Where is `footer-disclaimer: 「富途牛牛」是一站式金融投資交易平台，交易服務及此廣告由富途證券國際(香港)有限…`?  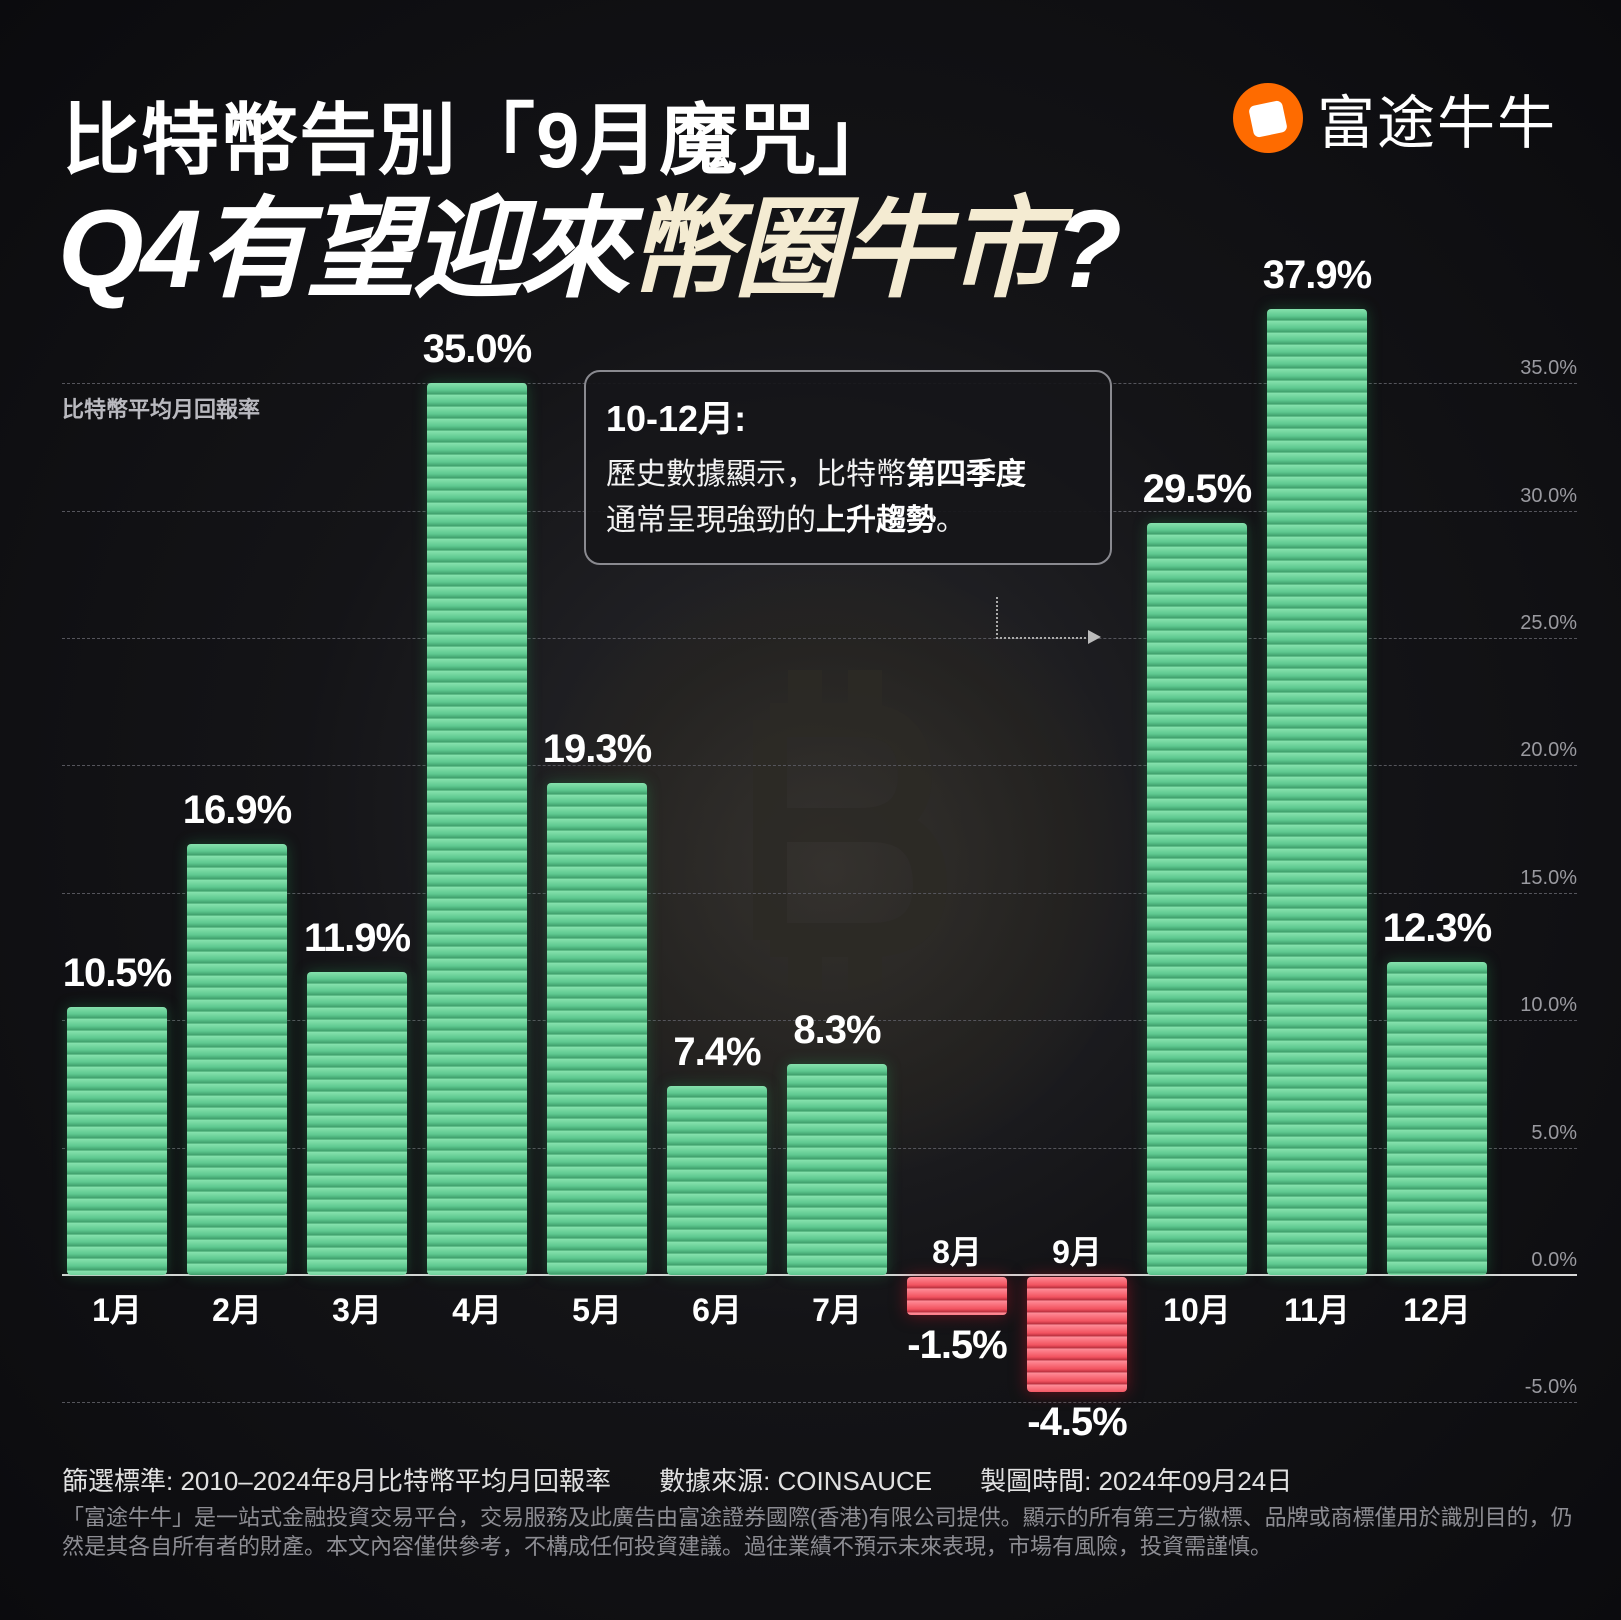
footer-disclaimer: 「富途牛牛」是一站式金融投資交易平台，交易服務及此廣告由富途證券國際(香港)有限… is located at coordinates (817, 1532).